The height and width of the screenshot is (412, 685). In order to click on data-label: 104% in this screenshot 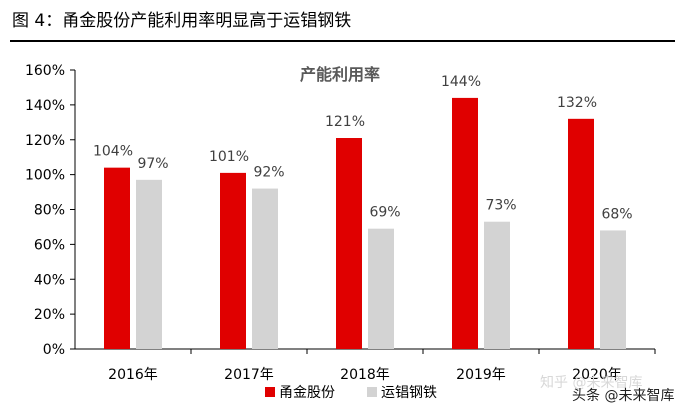, I will do `click(113, 152)`.